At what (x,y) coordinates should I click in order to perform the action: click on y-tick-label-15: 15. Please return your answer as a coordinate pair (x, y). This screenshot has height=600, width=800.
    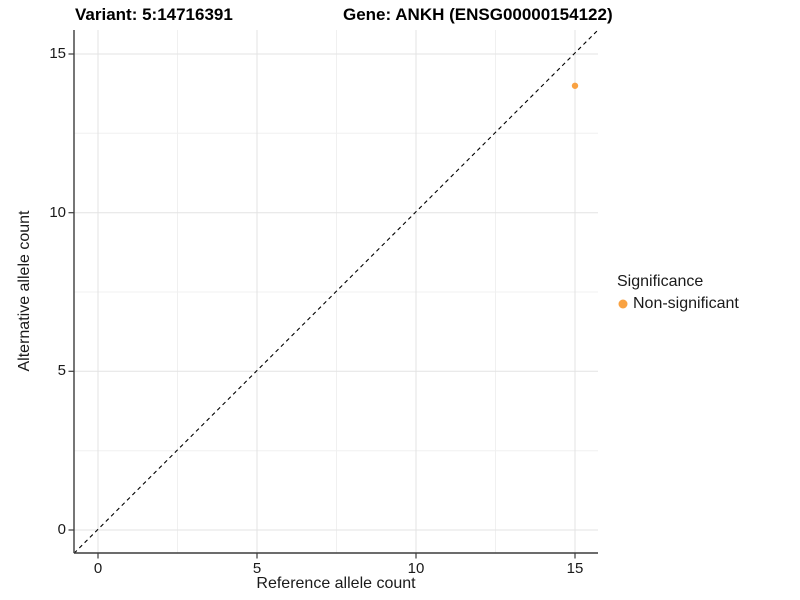
    Looking at the image, I should click on (57, 53).